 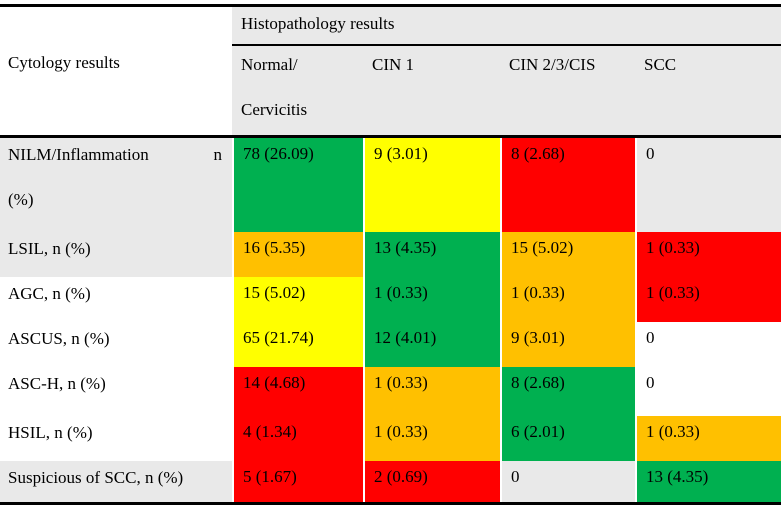 I want to click on cell-ascus-normal: 65 (21.74), so click(x=297, y=344).